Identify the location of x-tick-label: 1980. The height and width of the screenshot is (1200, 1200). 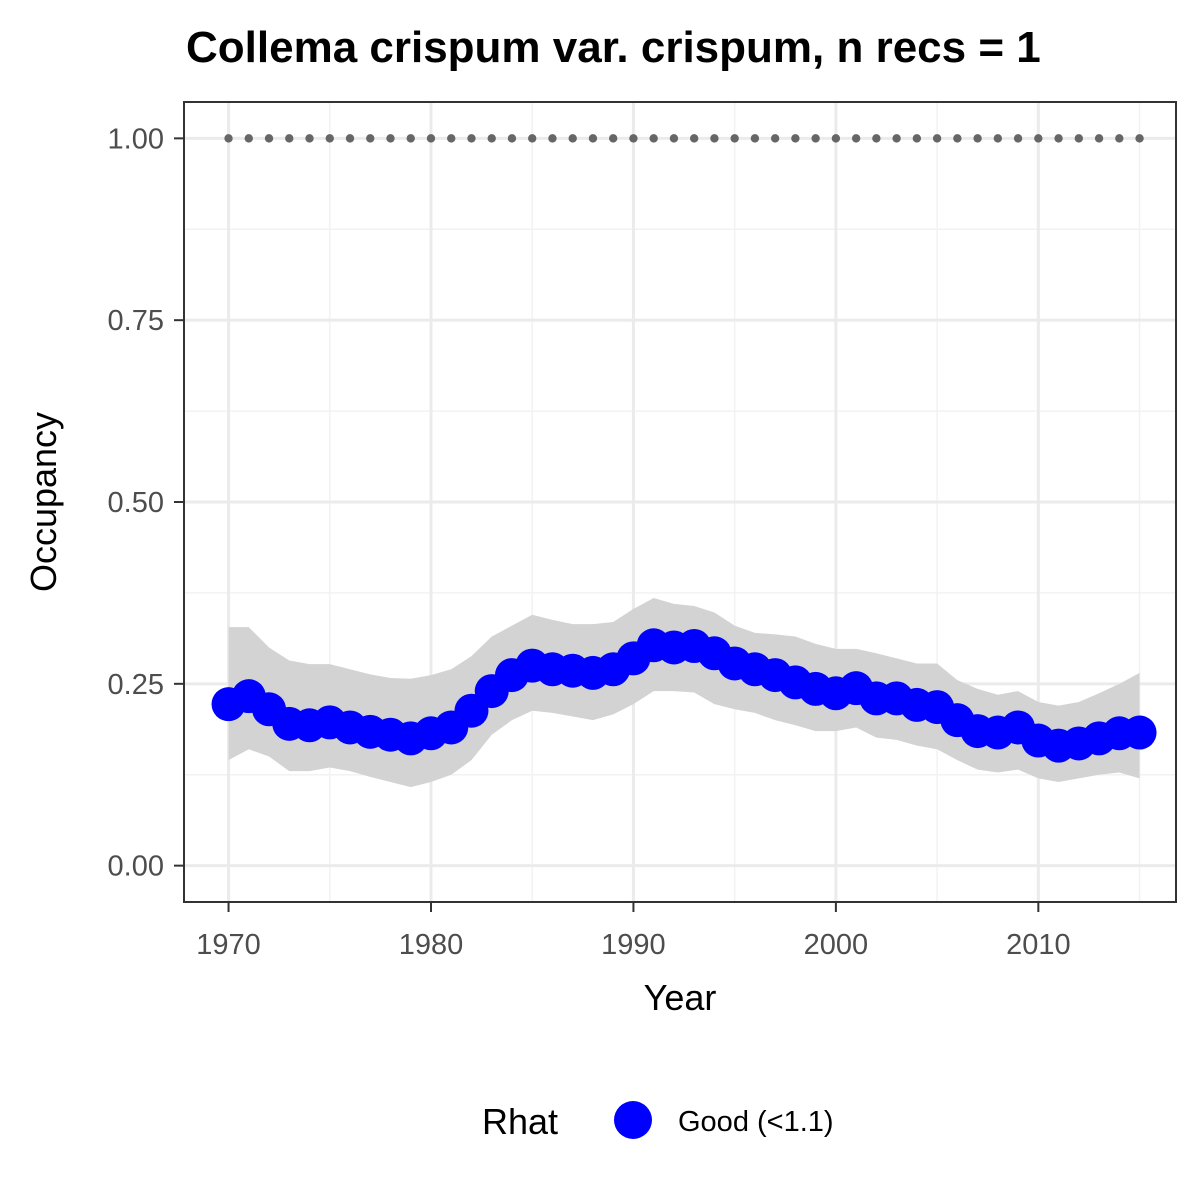
(431, 945).